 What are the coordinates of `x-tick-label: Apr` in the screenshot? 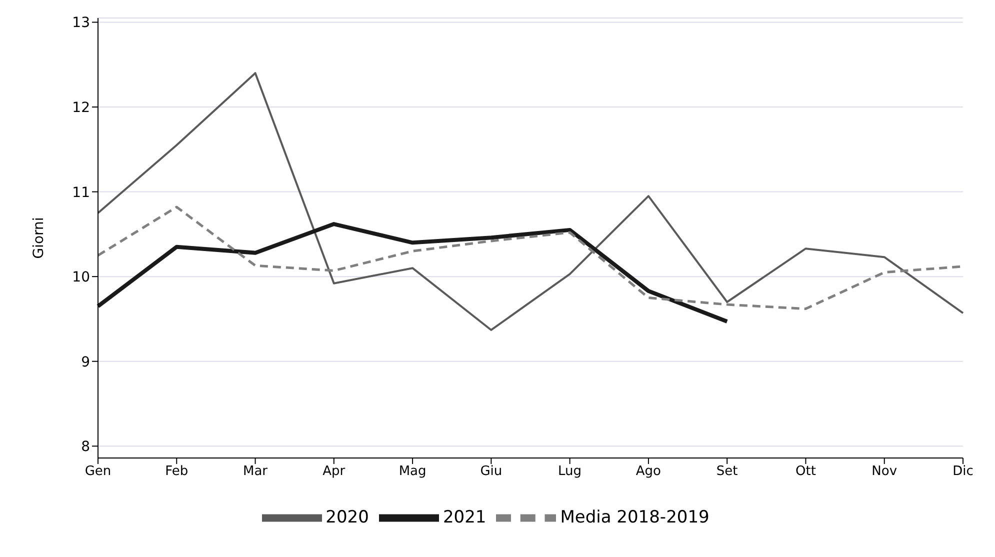 It's located at (334, 472).